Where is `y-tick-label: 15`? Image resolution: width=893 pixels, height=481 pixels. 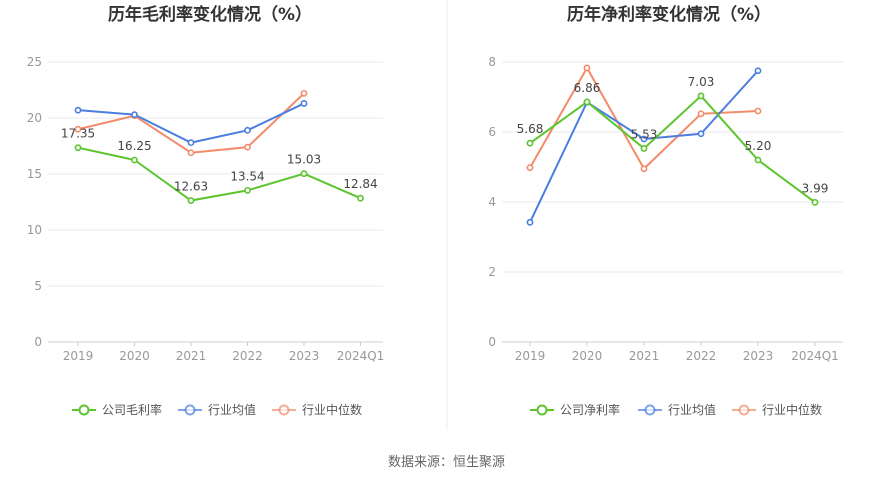
y-tick-label: 15 is located at coordinates (34, 174).